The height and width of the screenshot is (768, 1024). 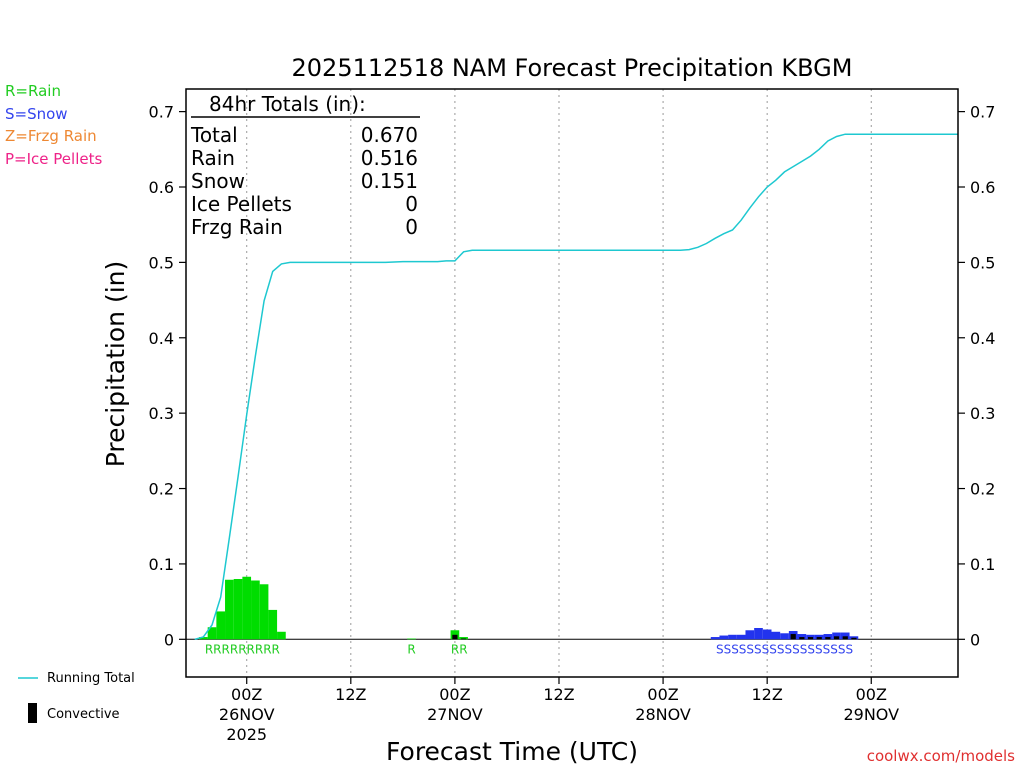 I want to click on y-tick-label-right: 0, so click(x=975, y=639).